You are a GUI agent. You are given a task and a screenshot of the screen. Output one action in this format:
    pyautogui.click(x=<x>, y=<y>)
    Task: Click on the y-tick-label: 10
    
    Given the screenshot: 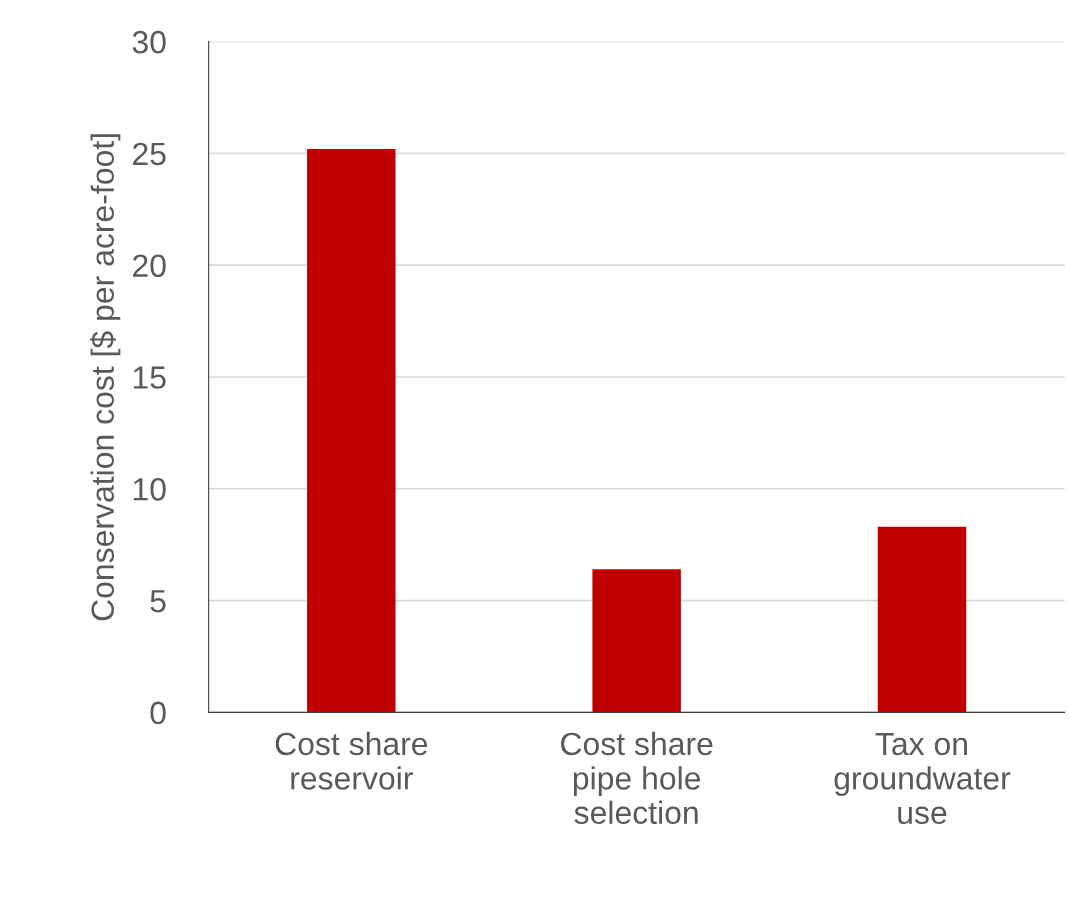 What is the action you would take?
    pyautogui.click(x=149, y=489)
    